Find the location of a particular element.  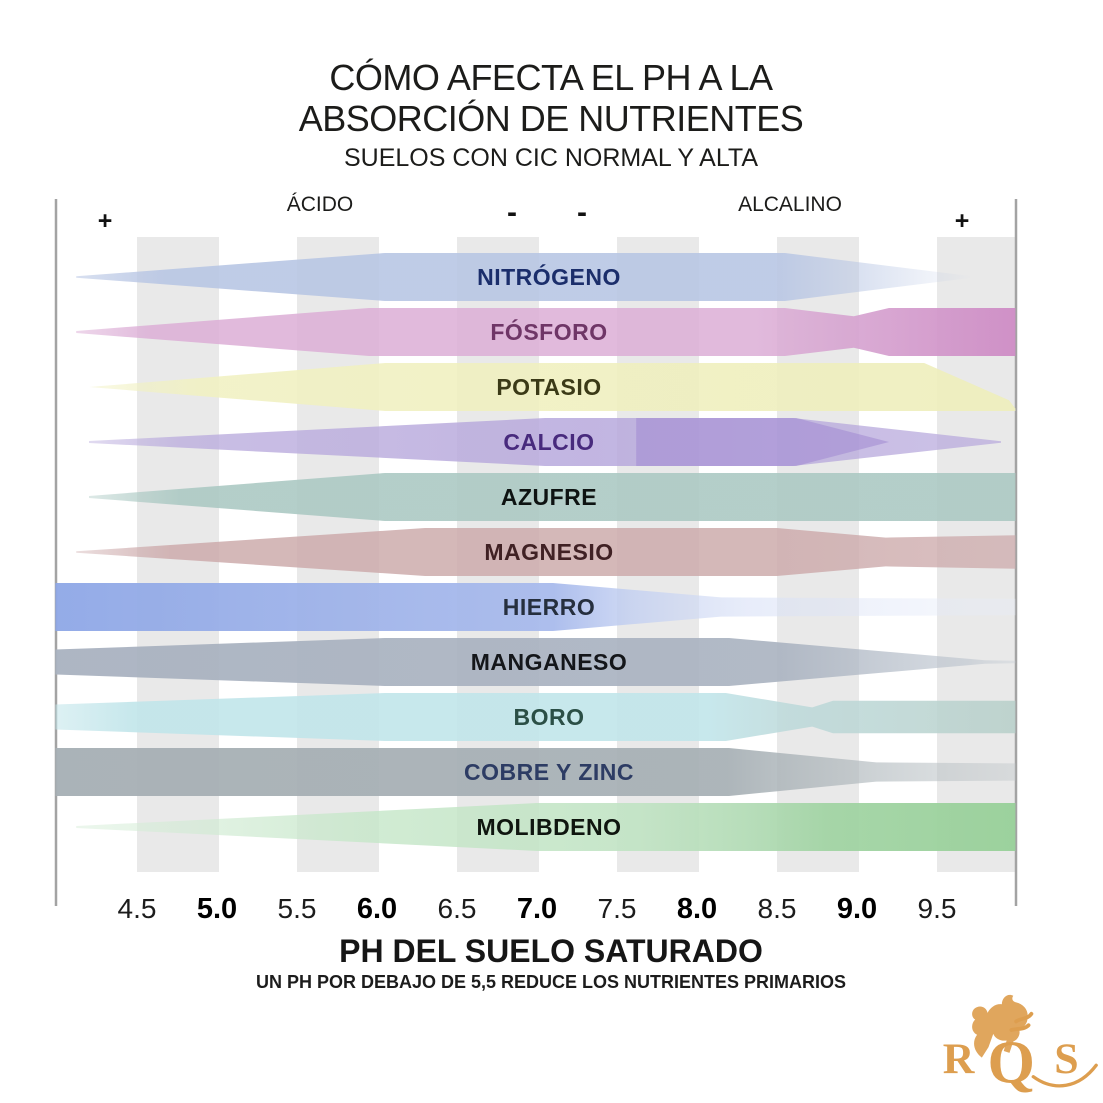

band-manganeso is located at coordinates (535, 662).